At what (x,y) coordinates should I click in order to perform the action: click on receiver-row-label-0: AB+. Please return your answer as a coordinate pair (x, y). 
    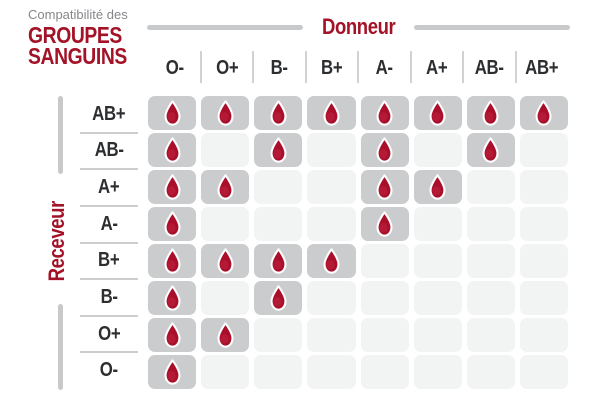
    Looking at the image, I should click on (109, 115).